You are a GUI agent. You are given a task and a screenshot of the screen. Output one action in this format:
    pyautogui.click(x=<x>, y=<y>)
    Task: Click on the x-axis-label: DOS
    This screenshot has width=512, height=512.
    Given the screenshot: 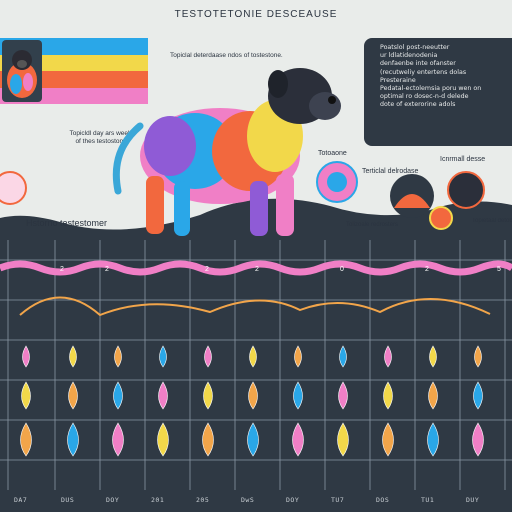 What is the action you would take?
    pyautogui.click(x=383, y=500)
    